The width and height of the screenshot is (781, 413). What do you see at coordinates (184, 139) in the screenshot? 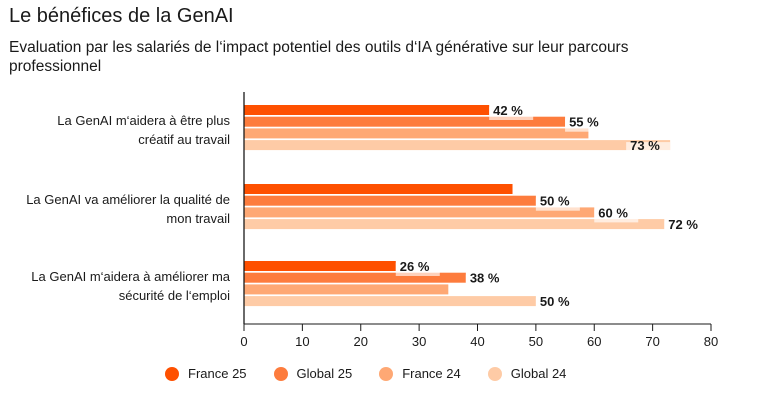
I see `category-label-line: créatif au travail` at bounding box center [184, 139].